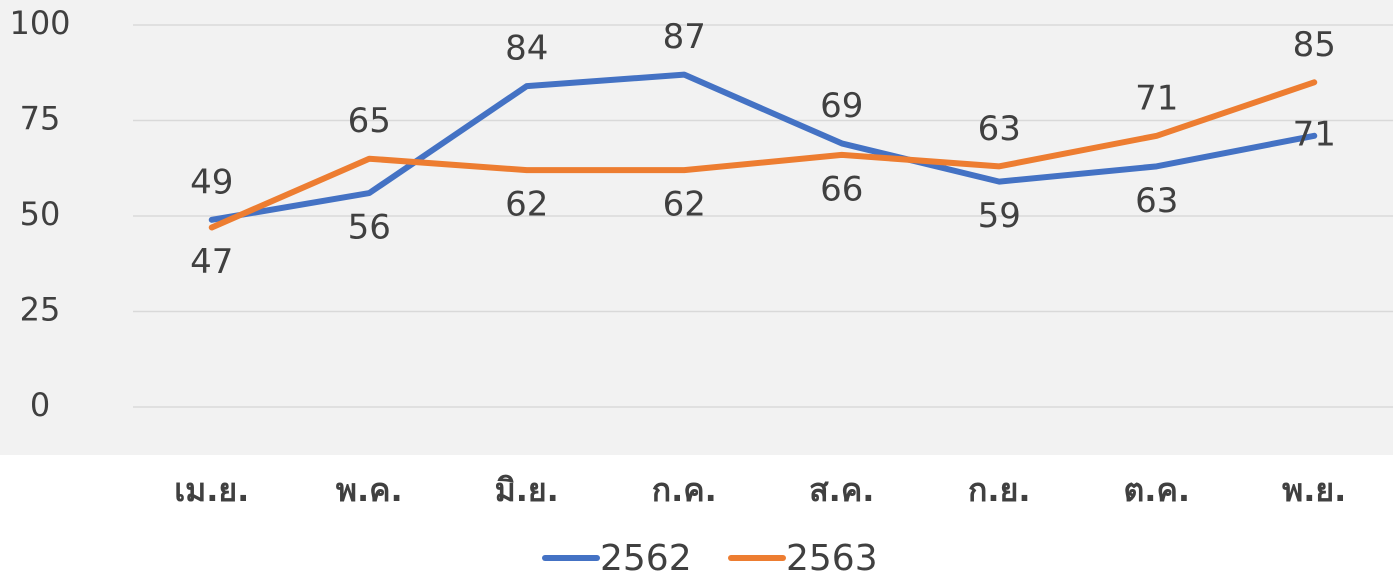 The height and width of the screenshot is (580, 1393). Describe the element at coordinates (646, 558) in the screenshot. I see `legend-label: 2562` at that location.